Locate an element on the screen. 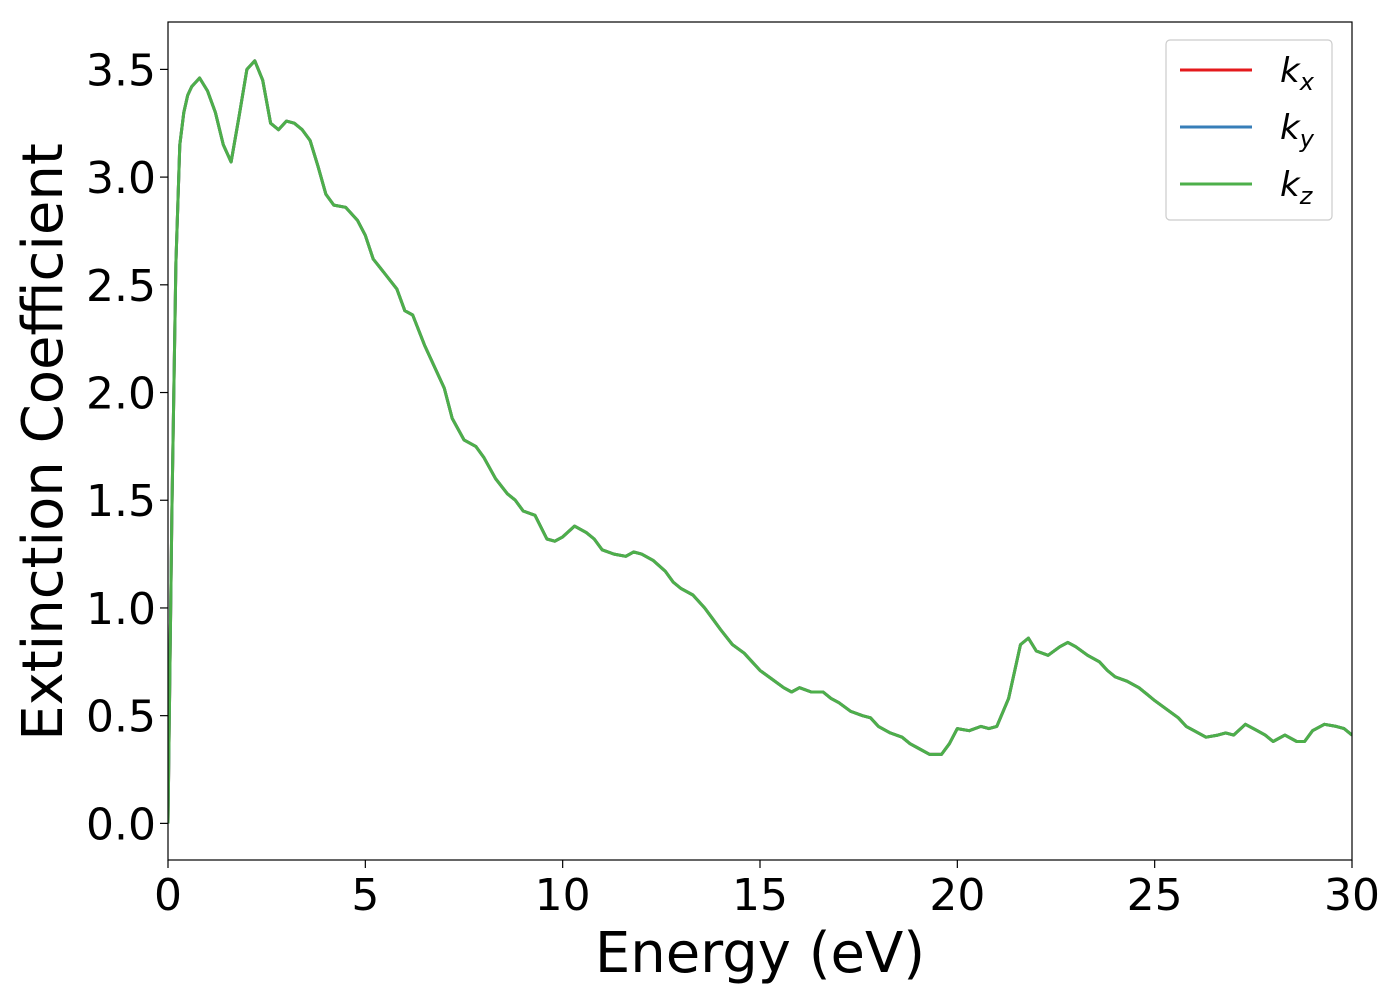 Image resolution: width=1400 pixels, height=1000 pixels. x-tick-label: 30 is located at coordinates (1352, 895).